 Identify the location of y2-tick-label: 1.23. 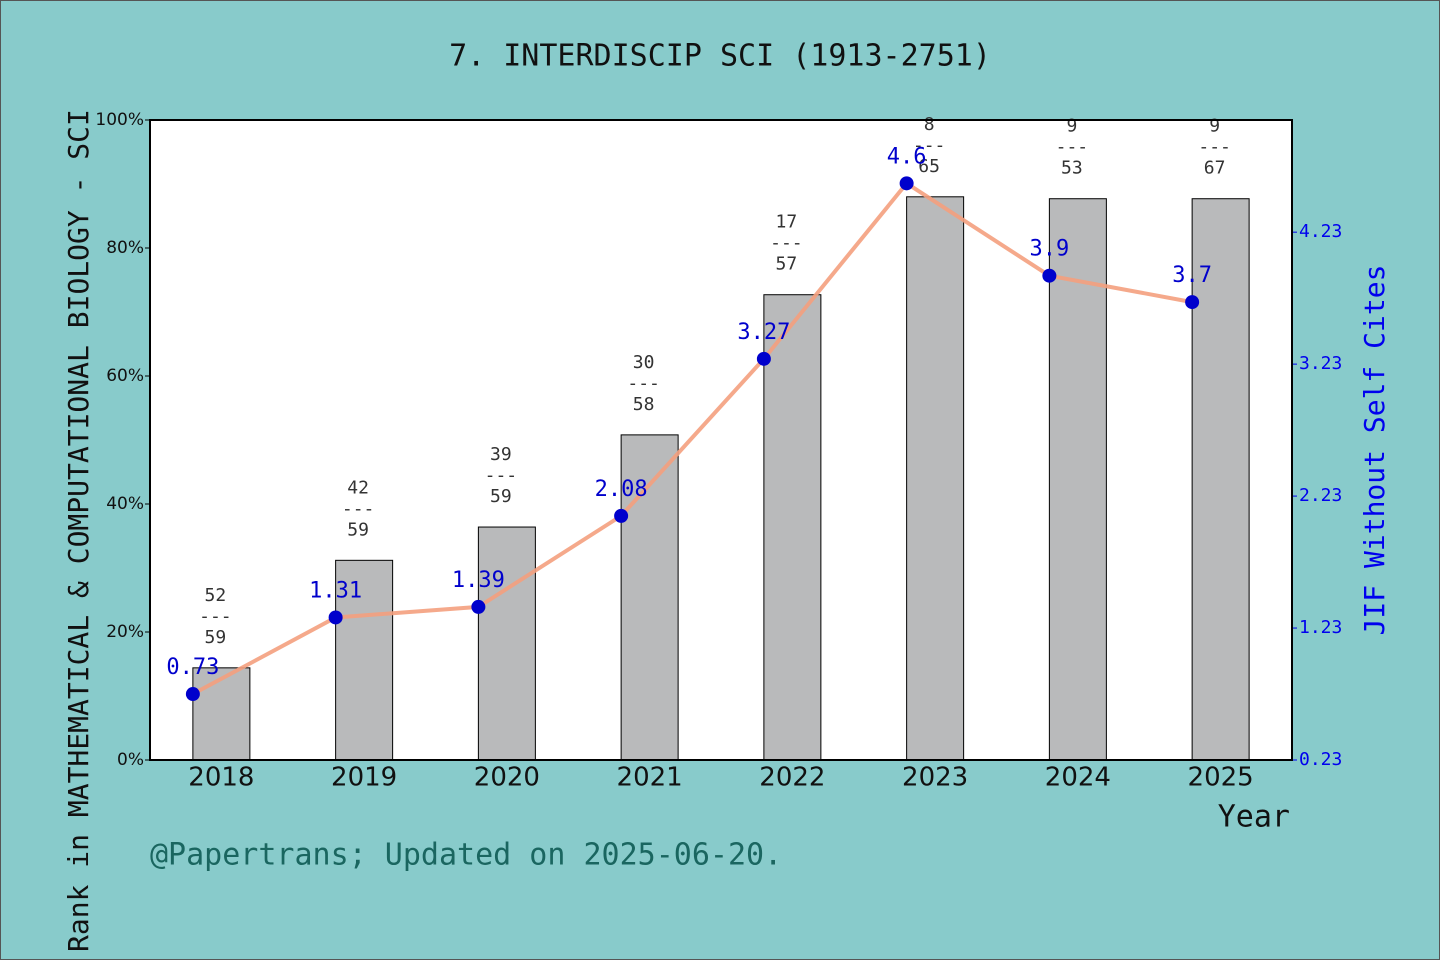
(1320, 627).